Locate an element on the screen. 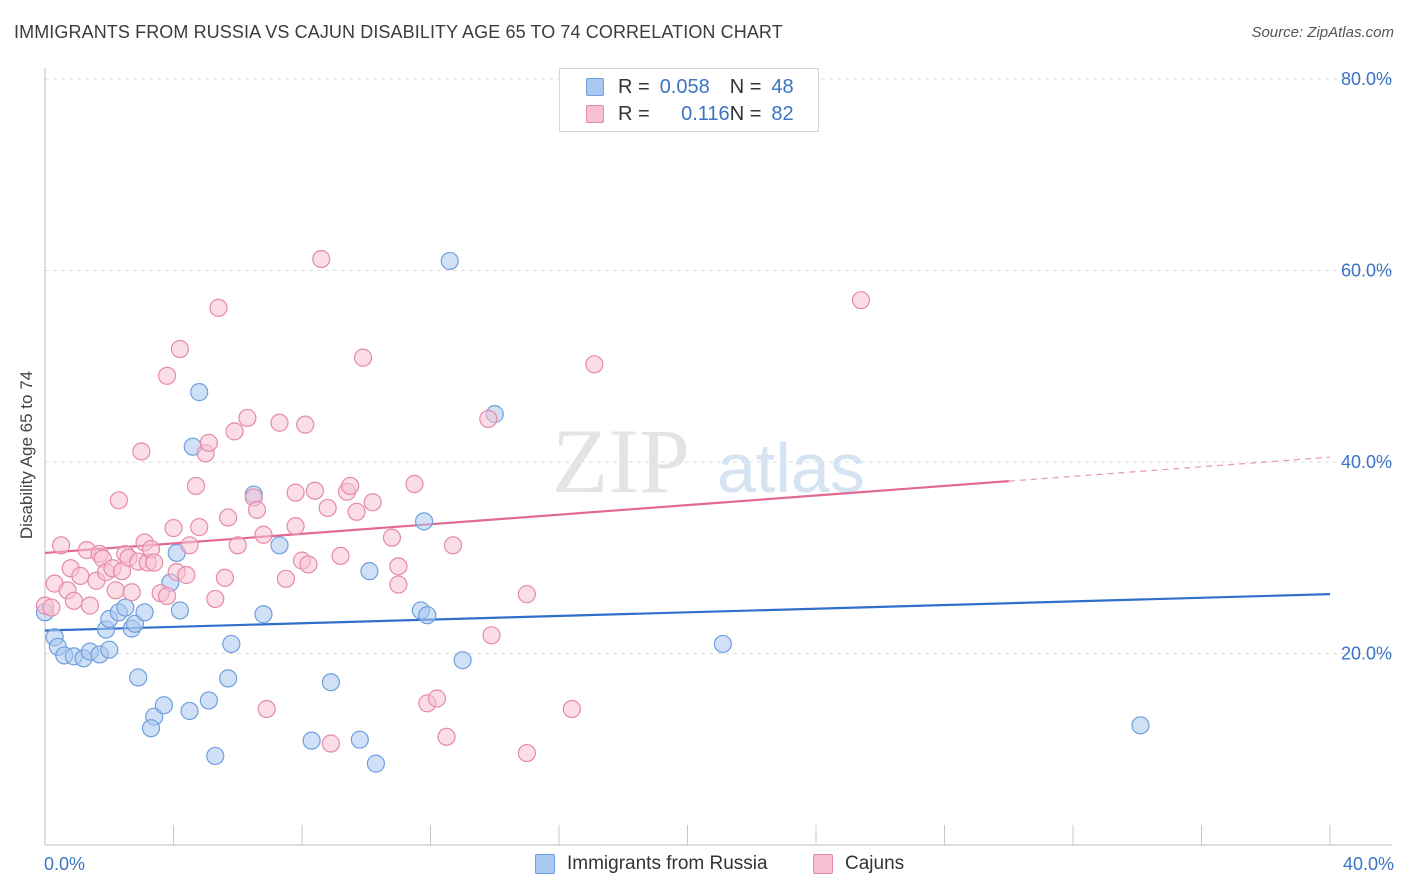 The height and width of the screenshot is (892, 1406). bottom-legend-swatch-russia is located at coordinates (545, 864).